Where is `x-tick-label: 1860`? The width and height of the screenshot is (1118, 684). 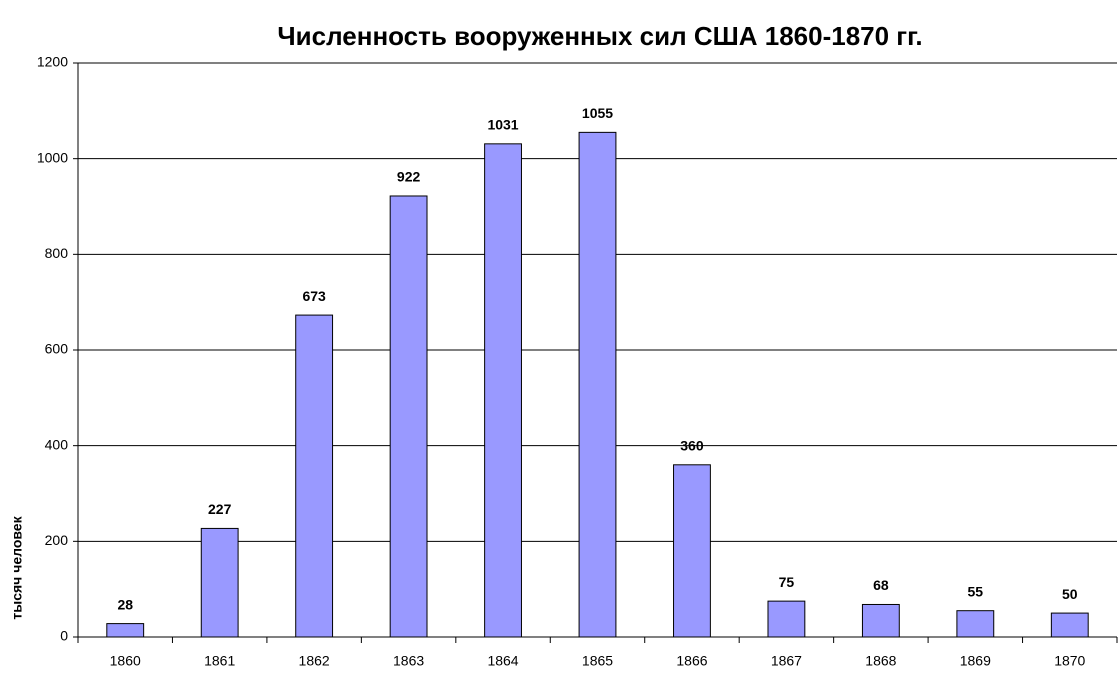
x-tick-label: 1860 is located at coordinates (125, 661).